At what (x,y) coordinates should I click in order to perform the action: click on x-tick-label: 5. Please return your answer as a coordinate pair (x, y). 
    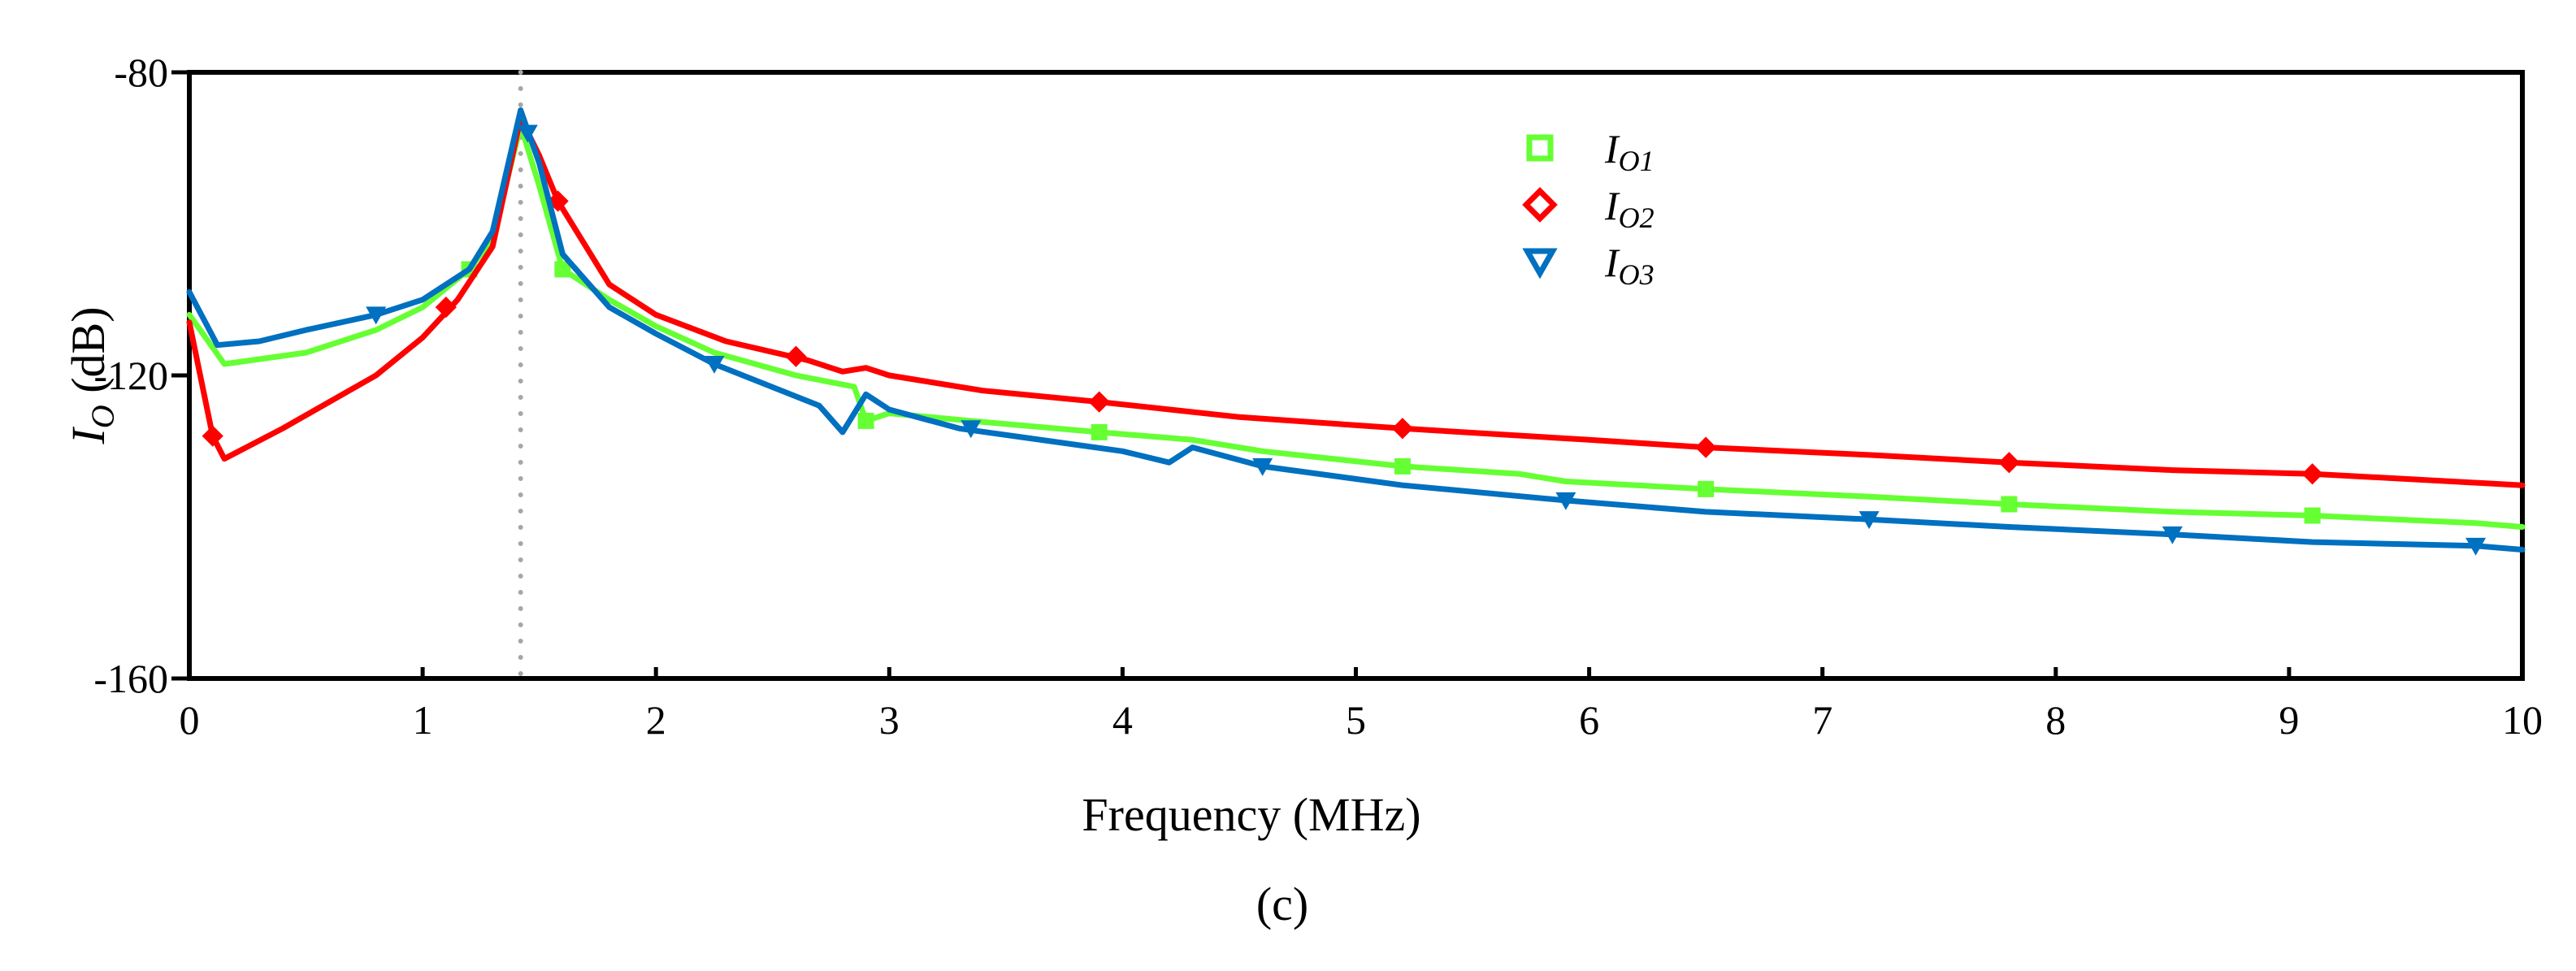
    Looking at the image, I should click on (1356, 720).